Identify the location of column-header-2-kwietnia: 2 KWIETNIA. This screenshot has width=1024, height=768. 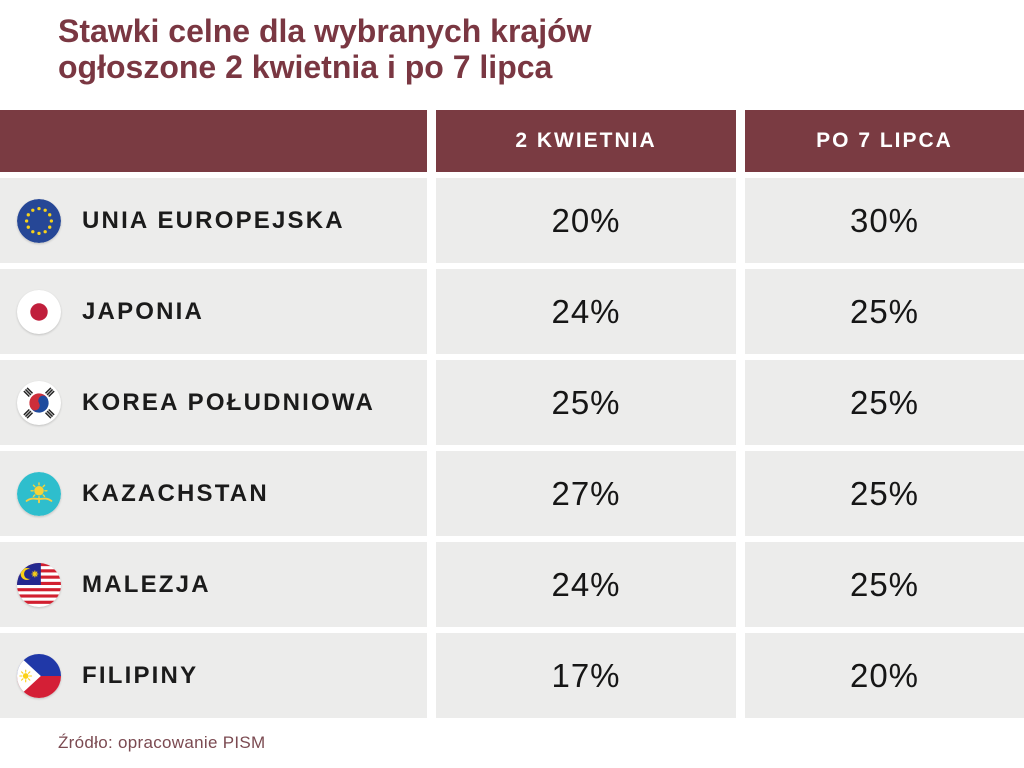
(586, 141).